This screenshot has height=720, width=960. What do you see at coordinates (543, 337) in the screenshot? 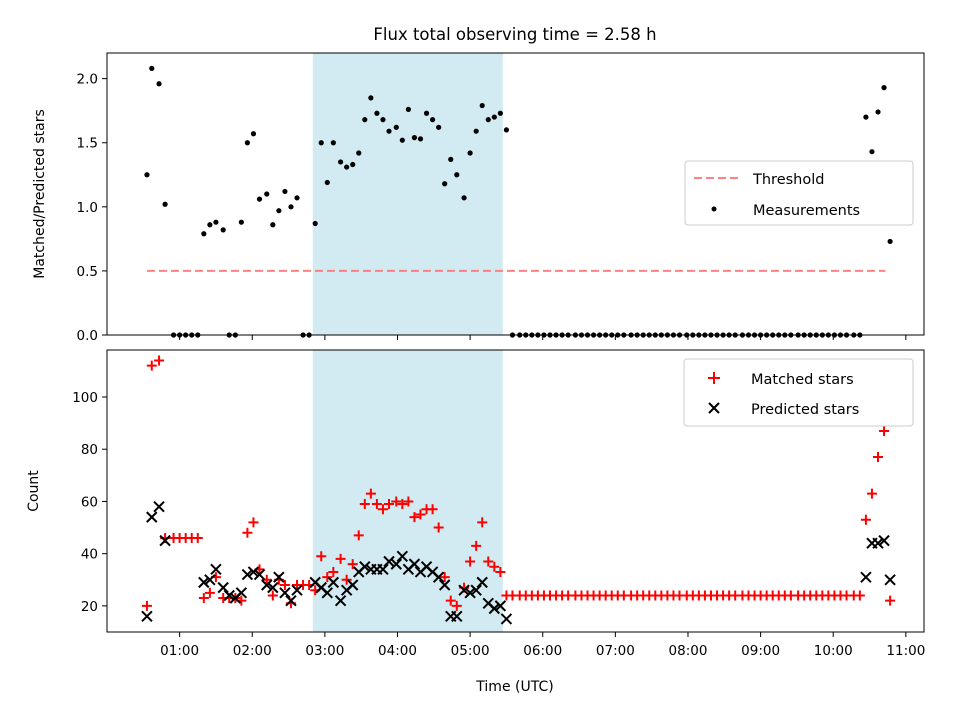
I see `top-x-ticks` at bounding box center [543, 337].